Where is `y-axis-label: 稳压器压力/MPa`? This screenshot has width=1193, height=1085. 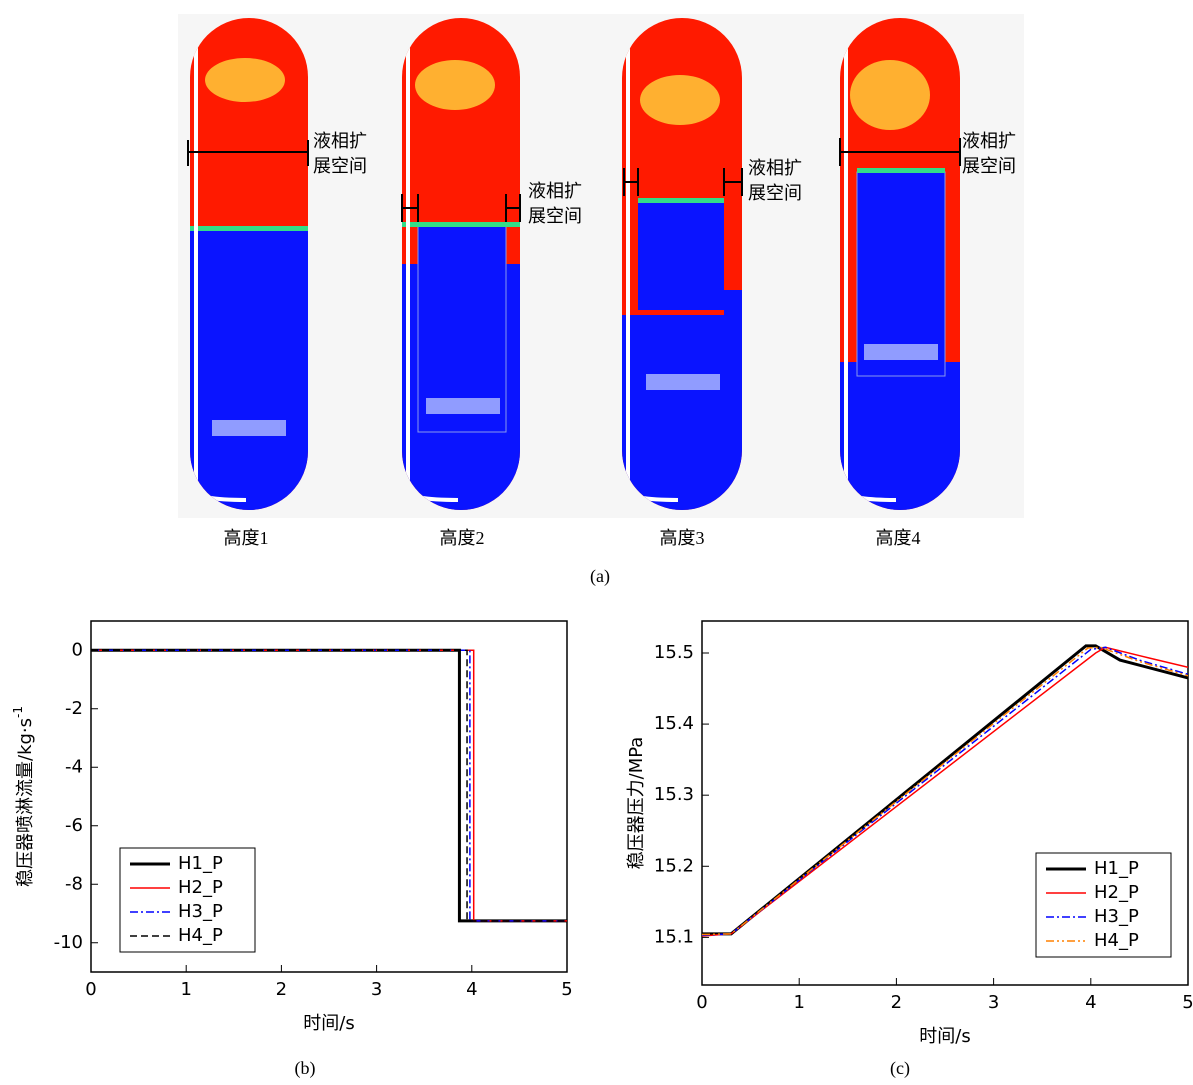 y-axis-label: 稳压器压力/MPa is located at coordinates (636, 803).